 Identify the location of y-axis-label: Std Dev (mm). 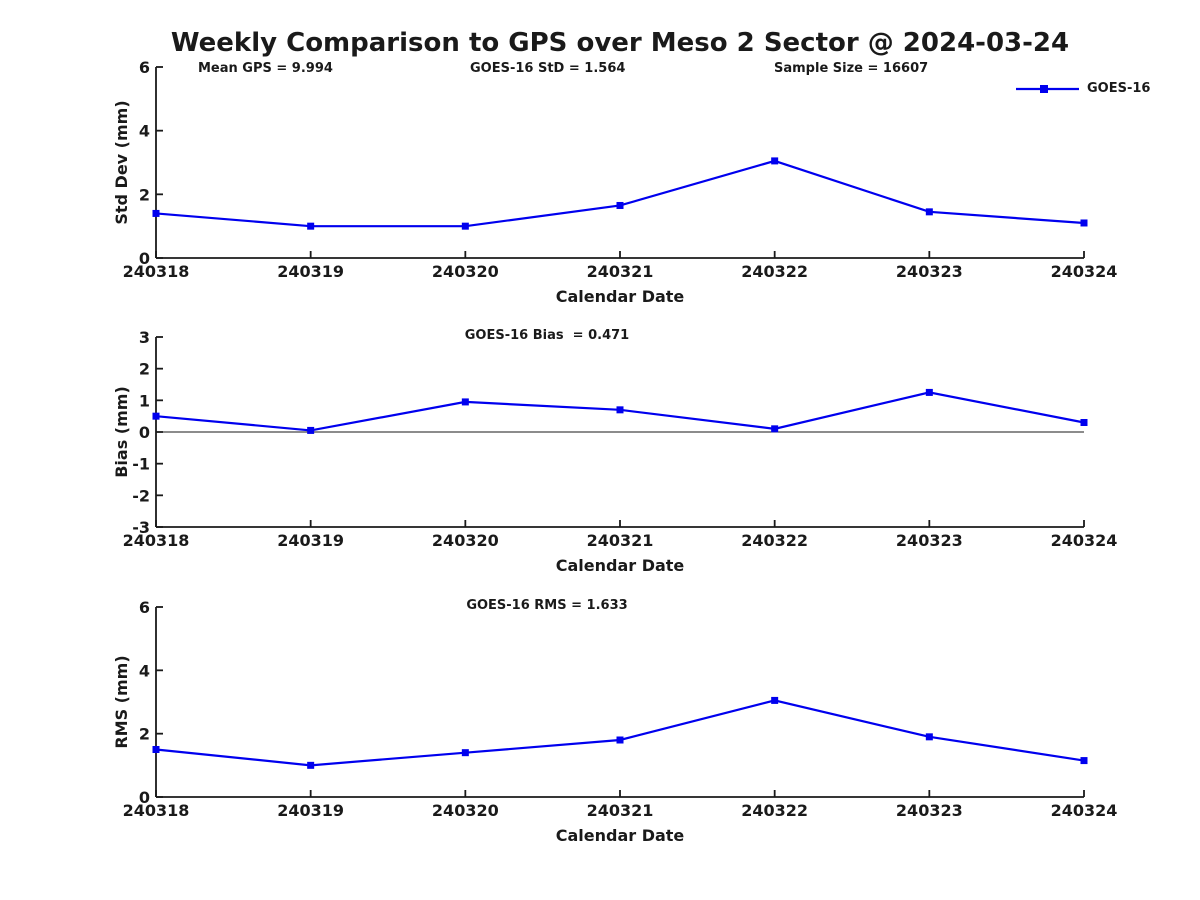
(121, 162).